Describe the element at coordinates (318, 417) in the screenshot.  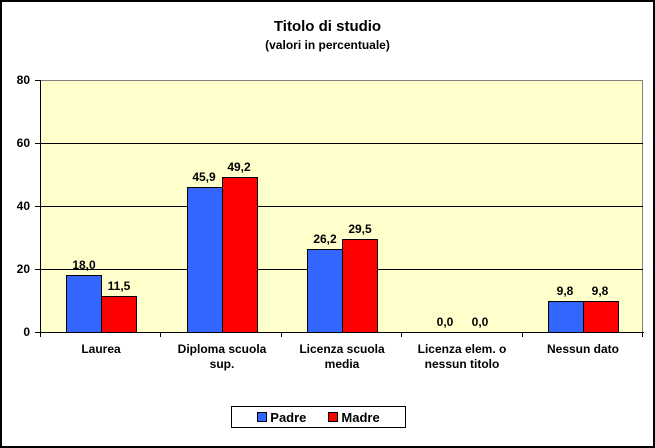
I see `legend: Padre Madre` at that location.